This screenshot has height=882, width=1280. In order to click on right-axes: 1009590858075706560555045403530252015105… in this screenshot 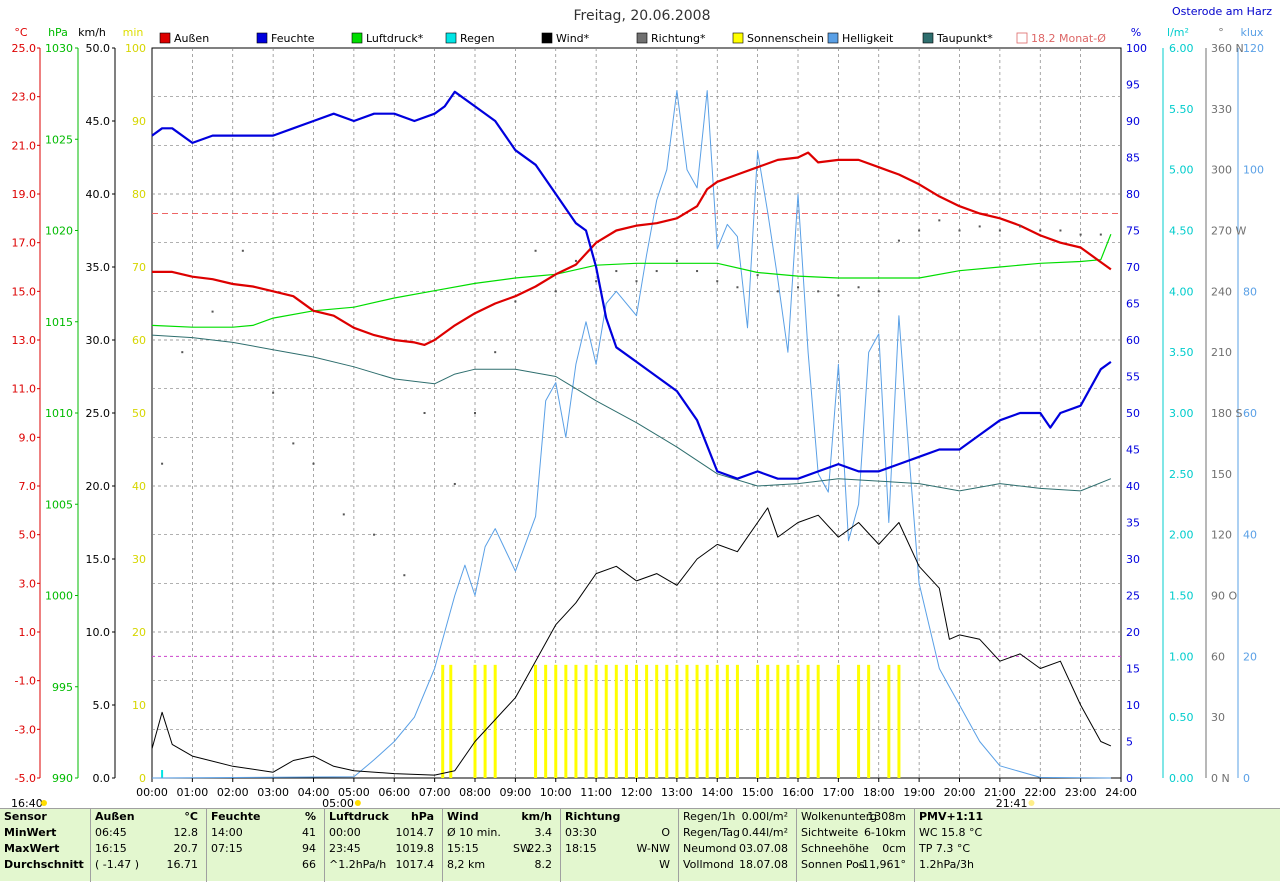, I will do `click(1195, 413)`.